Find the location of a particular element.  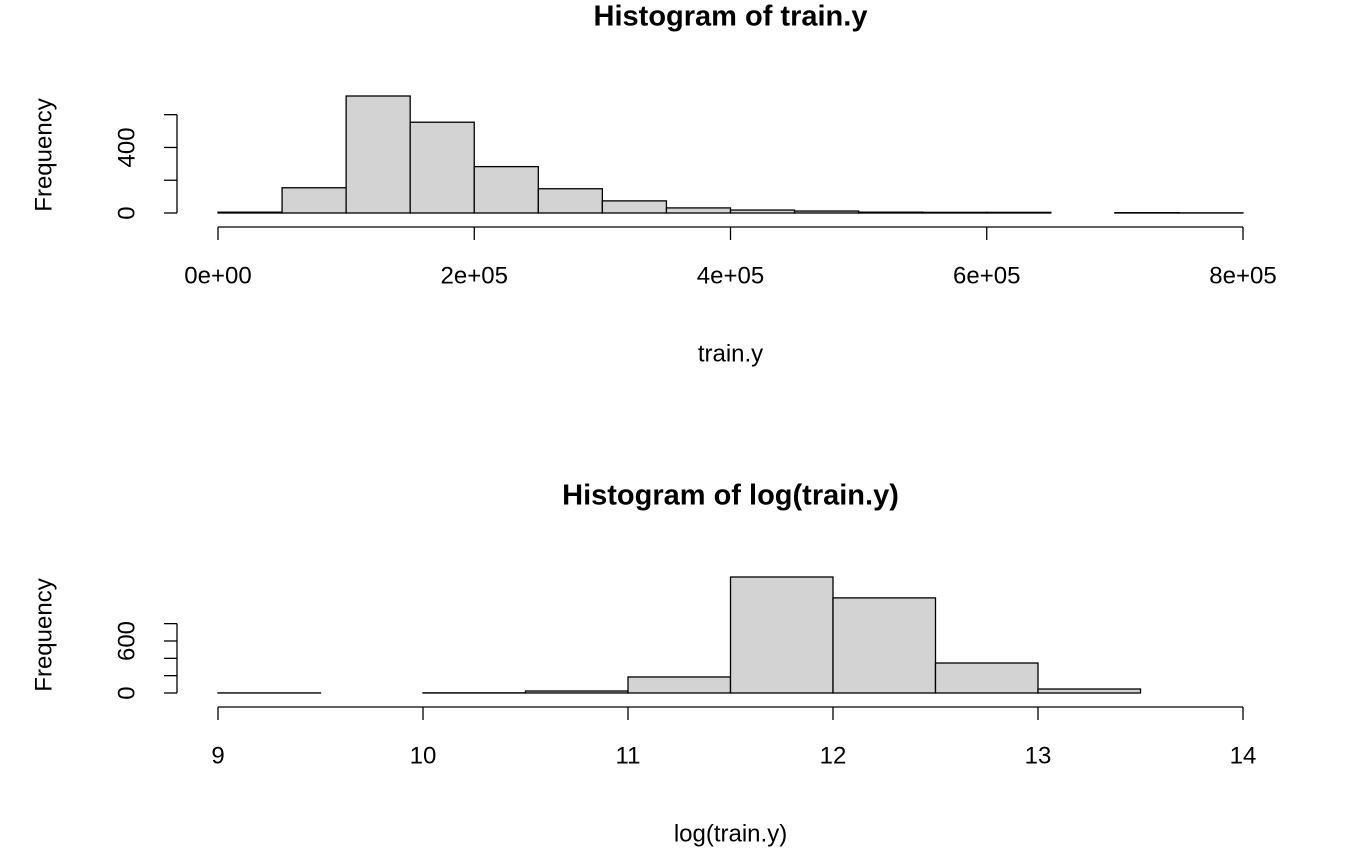

x-tick-label: 11 is located at coordinates (628, 755).